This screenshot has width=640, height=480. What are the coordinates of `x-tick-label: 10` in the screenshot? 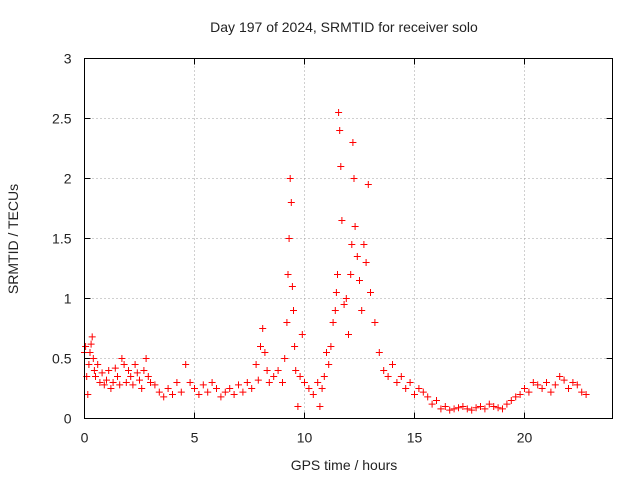 It's located at (305, 438).